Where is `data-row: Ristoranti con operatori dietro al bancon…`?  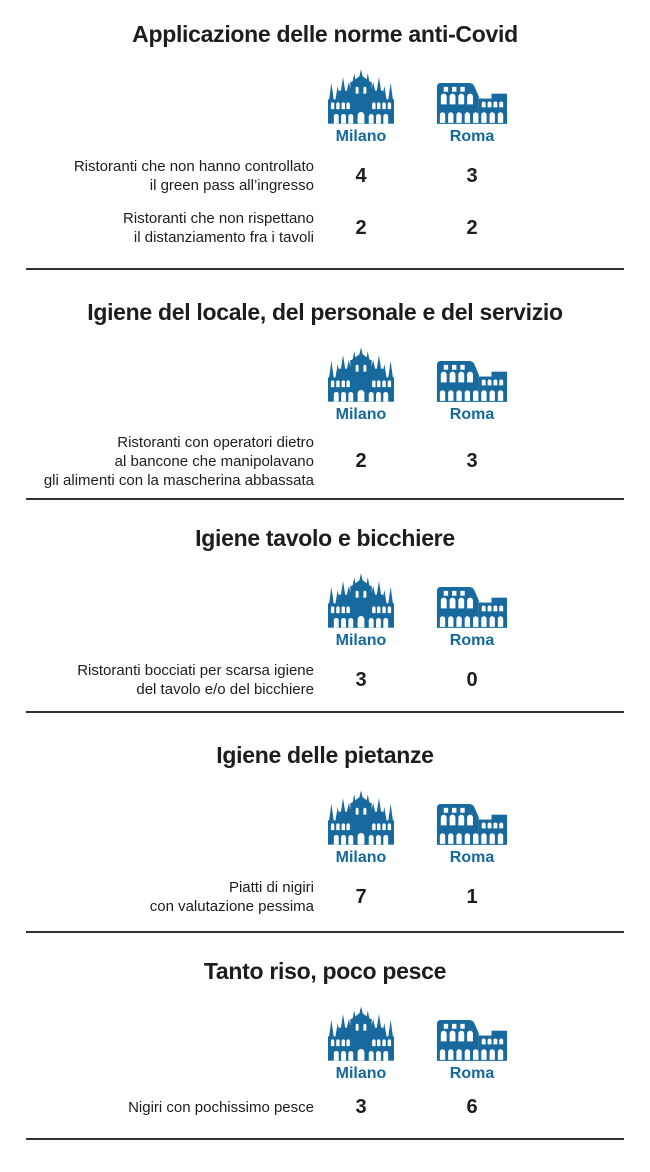 data-row: Ristoranti con operatori dietro al bancon… is located at coordinates (325, 461).